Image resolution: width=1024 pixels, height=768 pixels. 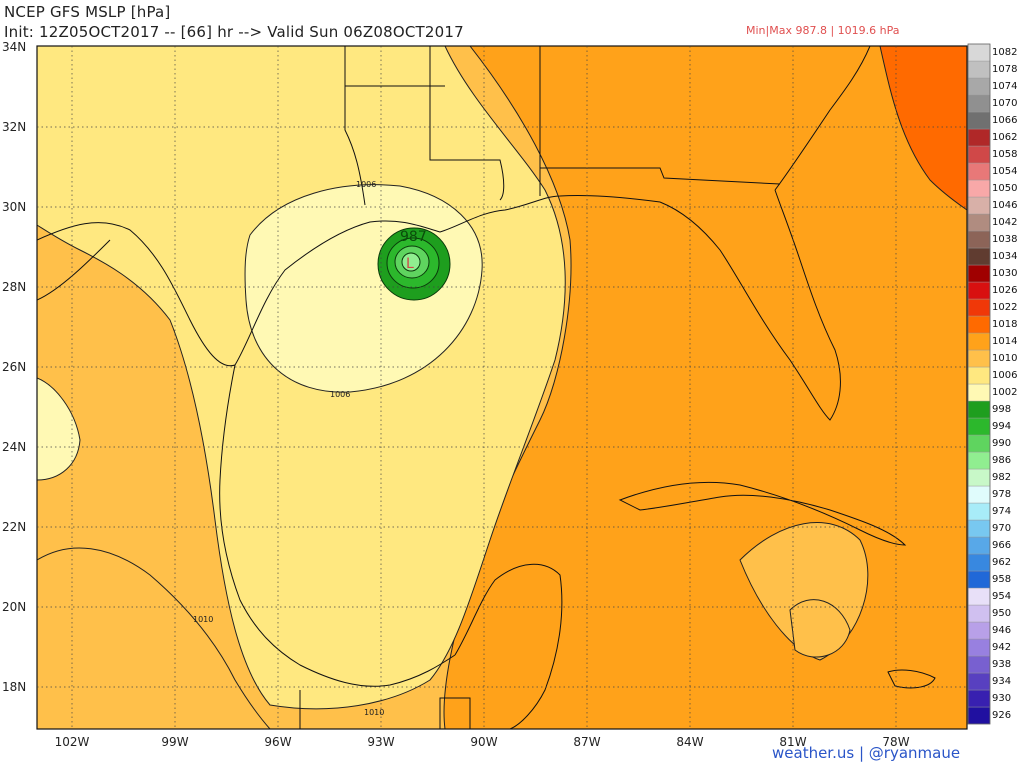 I want to click on colorbar-label-974: 974, so click(x=1002, y=511).